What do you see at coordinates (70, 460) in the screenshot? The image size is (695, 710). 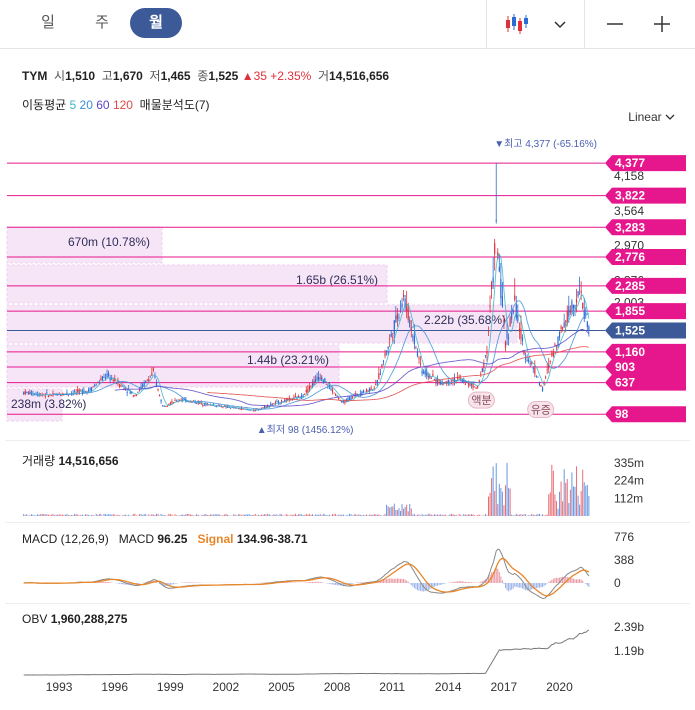 I see `volume-title: 거래량 14,516,656` at bounding box center [70, 460].